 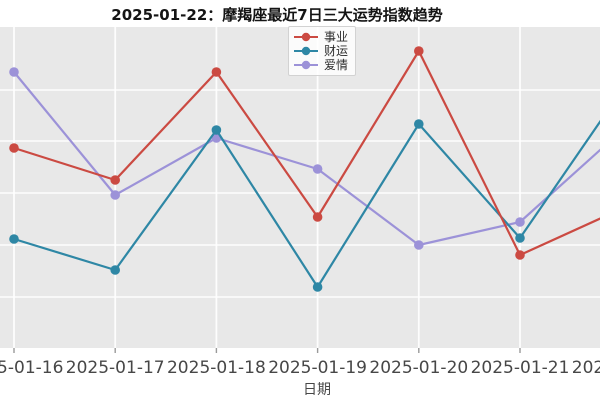 What do you see at coordinates (336, 37) in the screenshot?
I see `legend-label-career: 事业` at bounding box center [336, 37].